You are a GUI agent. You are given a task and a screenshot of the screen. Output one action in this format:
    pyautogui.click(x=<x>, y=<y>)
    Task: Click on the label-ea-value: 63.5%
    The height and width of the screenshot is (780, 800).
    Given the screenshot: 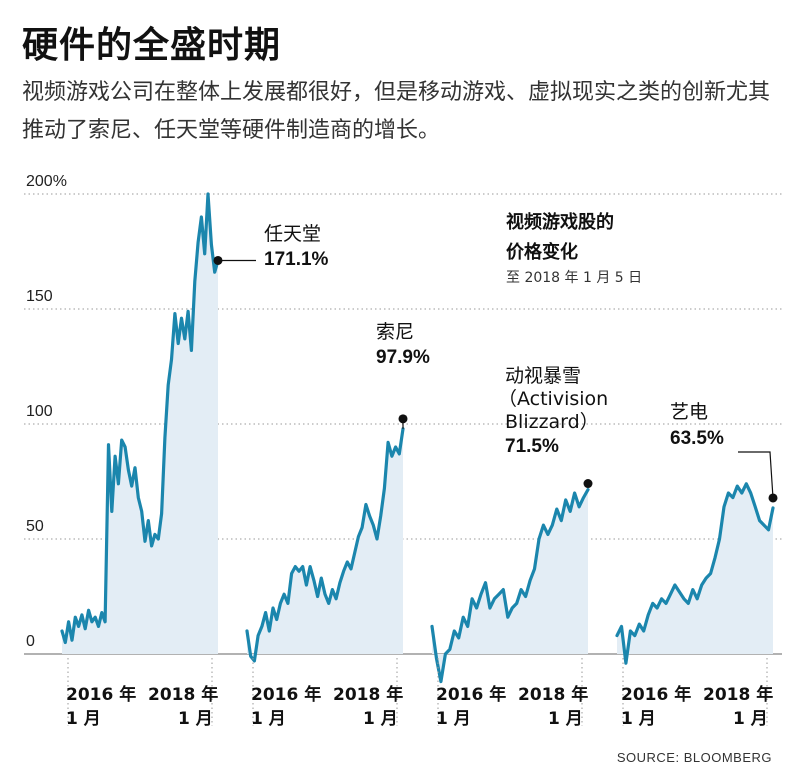 What is the action you would take?
    pyautogui.click(x=697, y=438)
    